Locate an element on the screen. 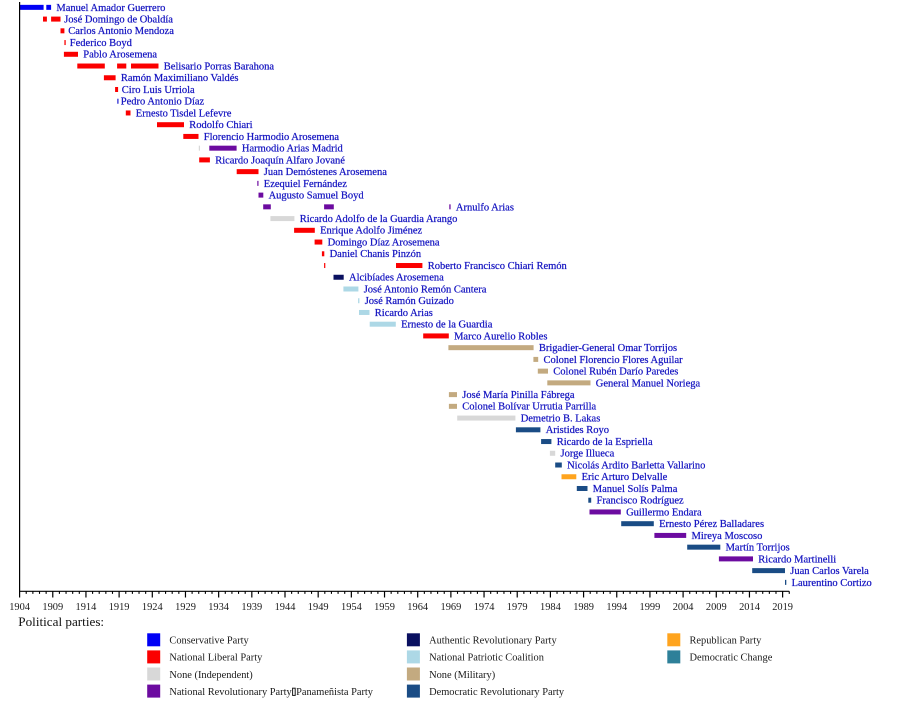 The height and width of the screenshot is (716, 918). svg-text: José Ramón Guizado is located at coordinates (409, 301).